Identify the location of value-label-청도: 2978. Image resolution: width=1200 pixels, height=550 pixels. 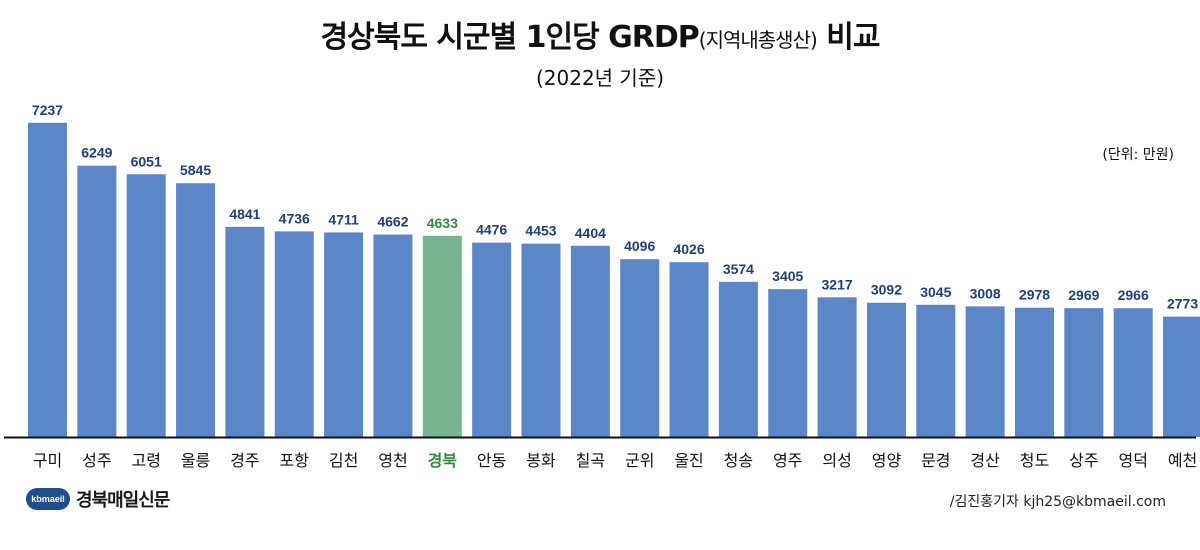
(1034, 295).